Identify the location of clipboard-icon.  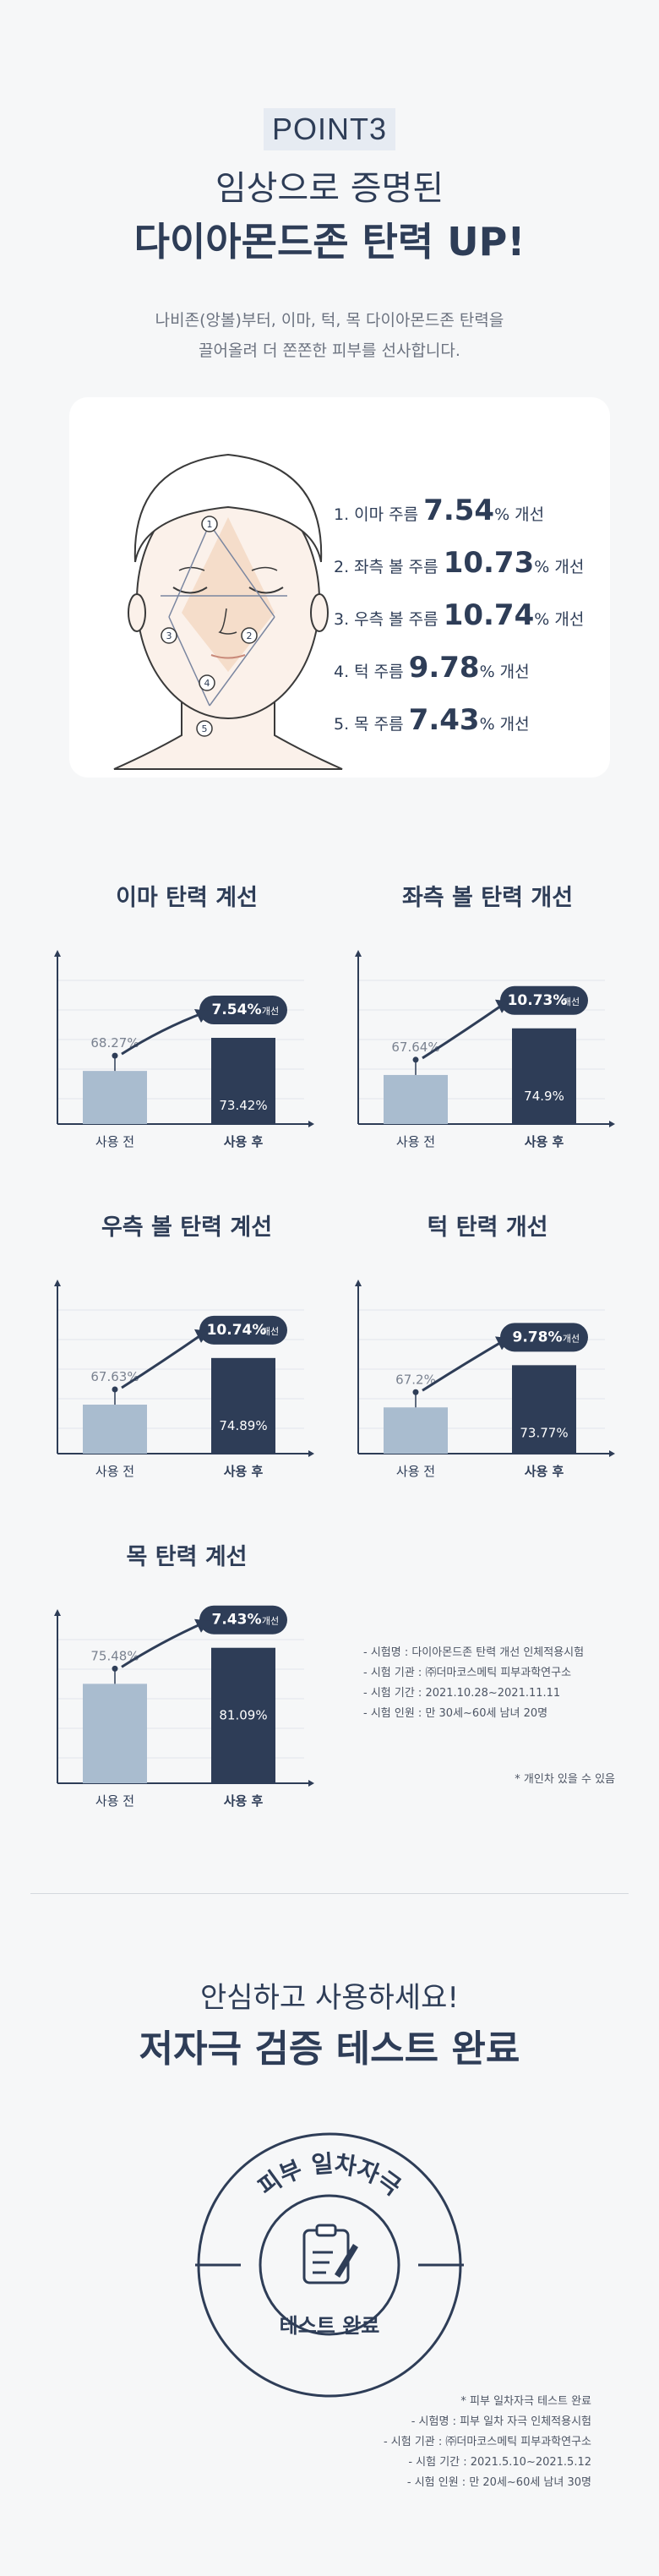
(330, 2254).